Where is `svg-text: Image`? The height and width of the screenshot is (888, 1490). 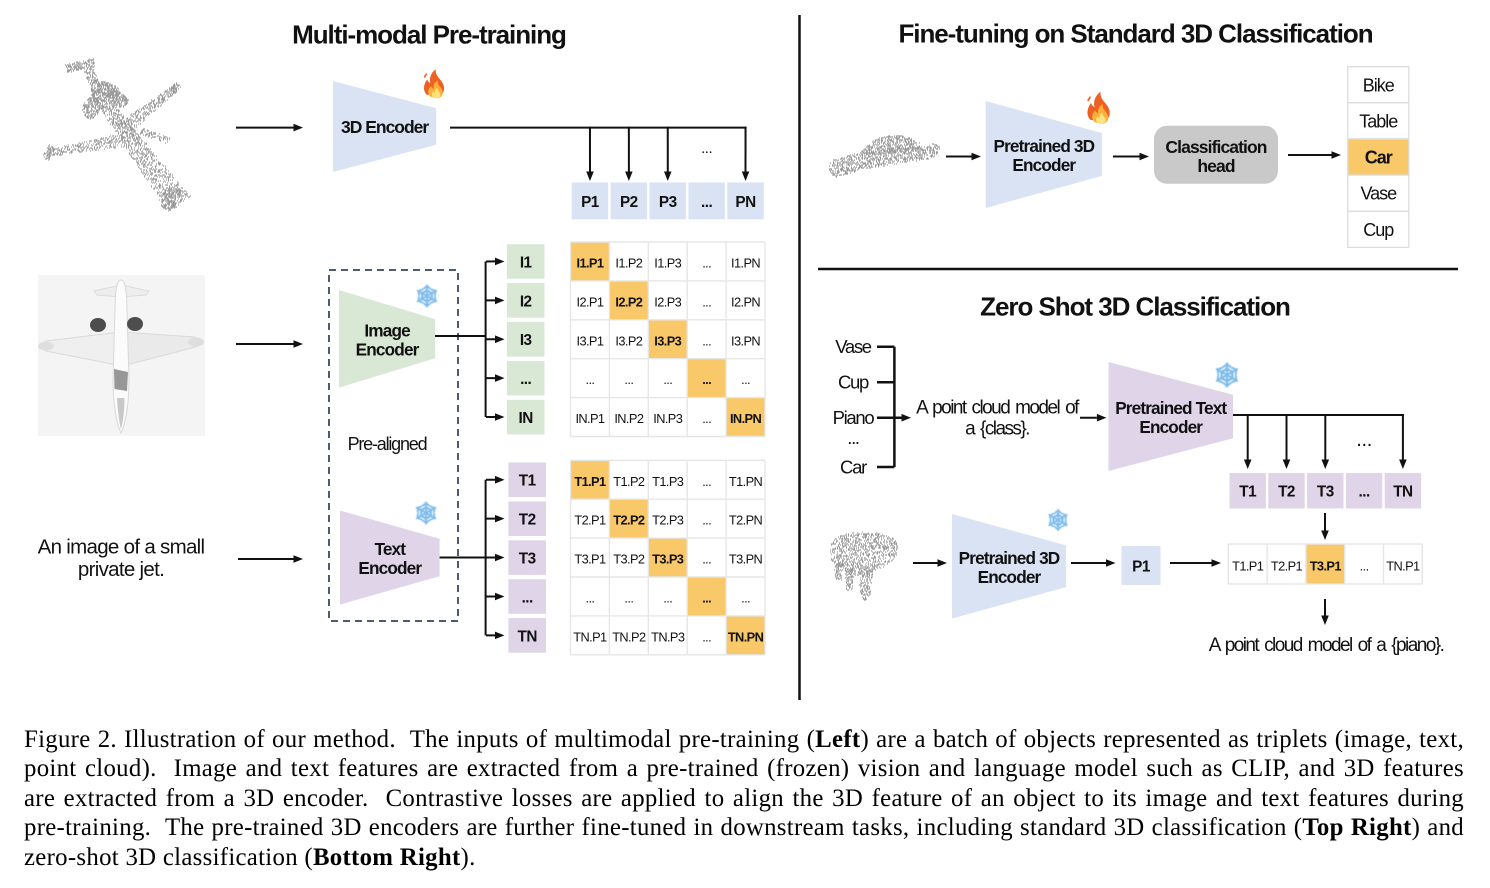 svg-text: Image is located at coordinates (387, 330).